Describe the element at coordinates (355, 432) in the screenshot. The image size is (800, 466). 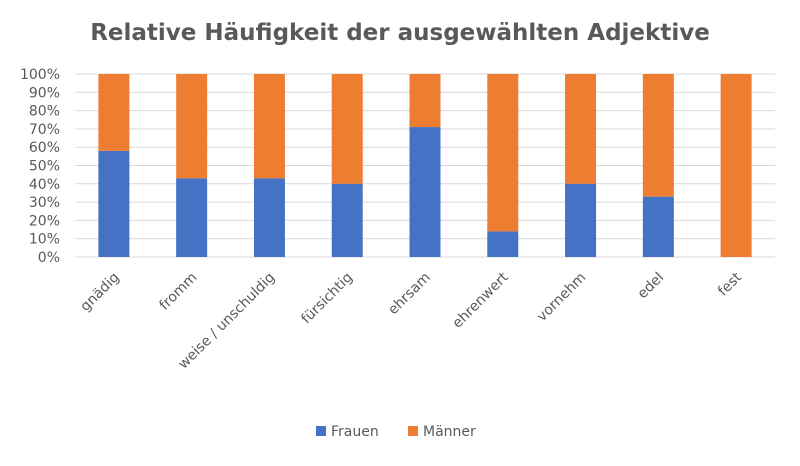
I see `legend-label: Frauen` at that location.